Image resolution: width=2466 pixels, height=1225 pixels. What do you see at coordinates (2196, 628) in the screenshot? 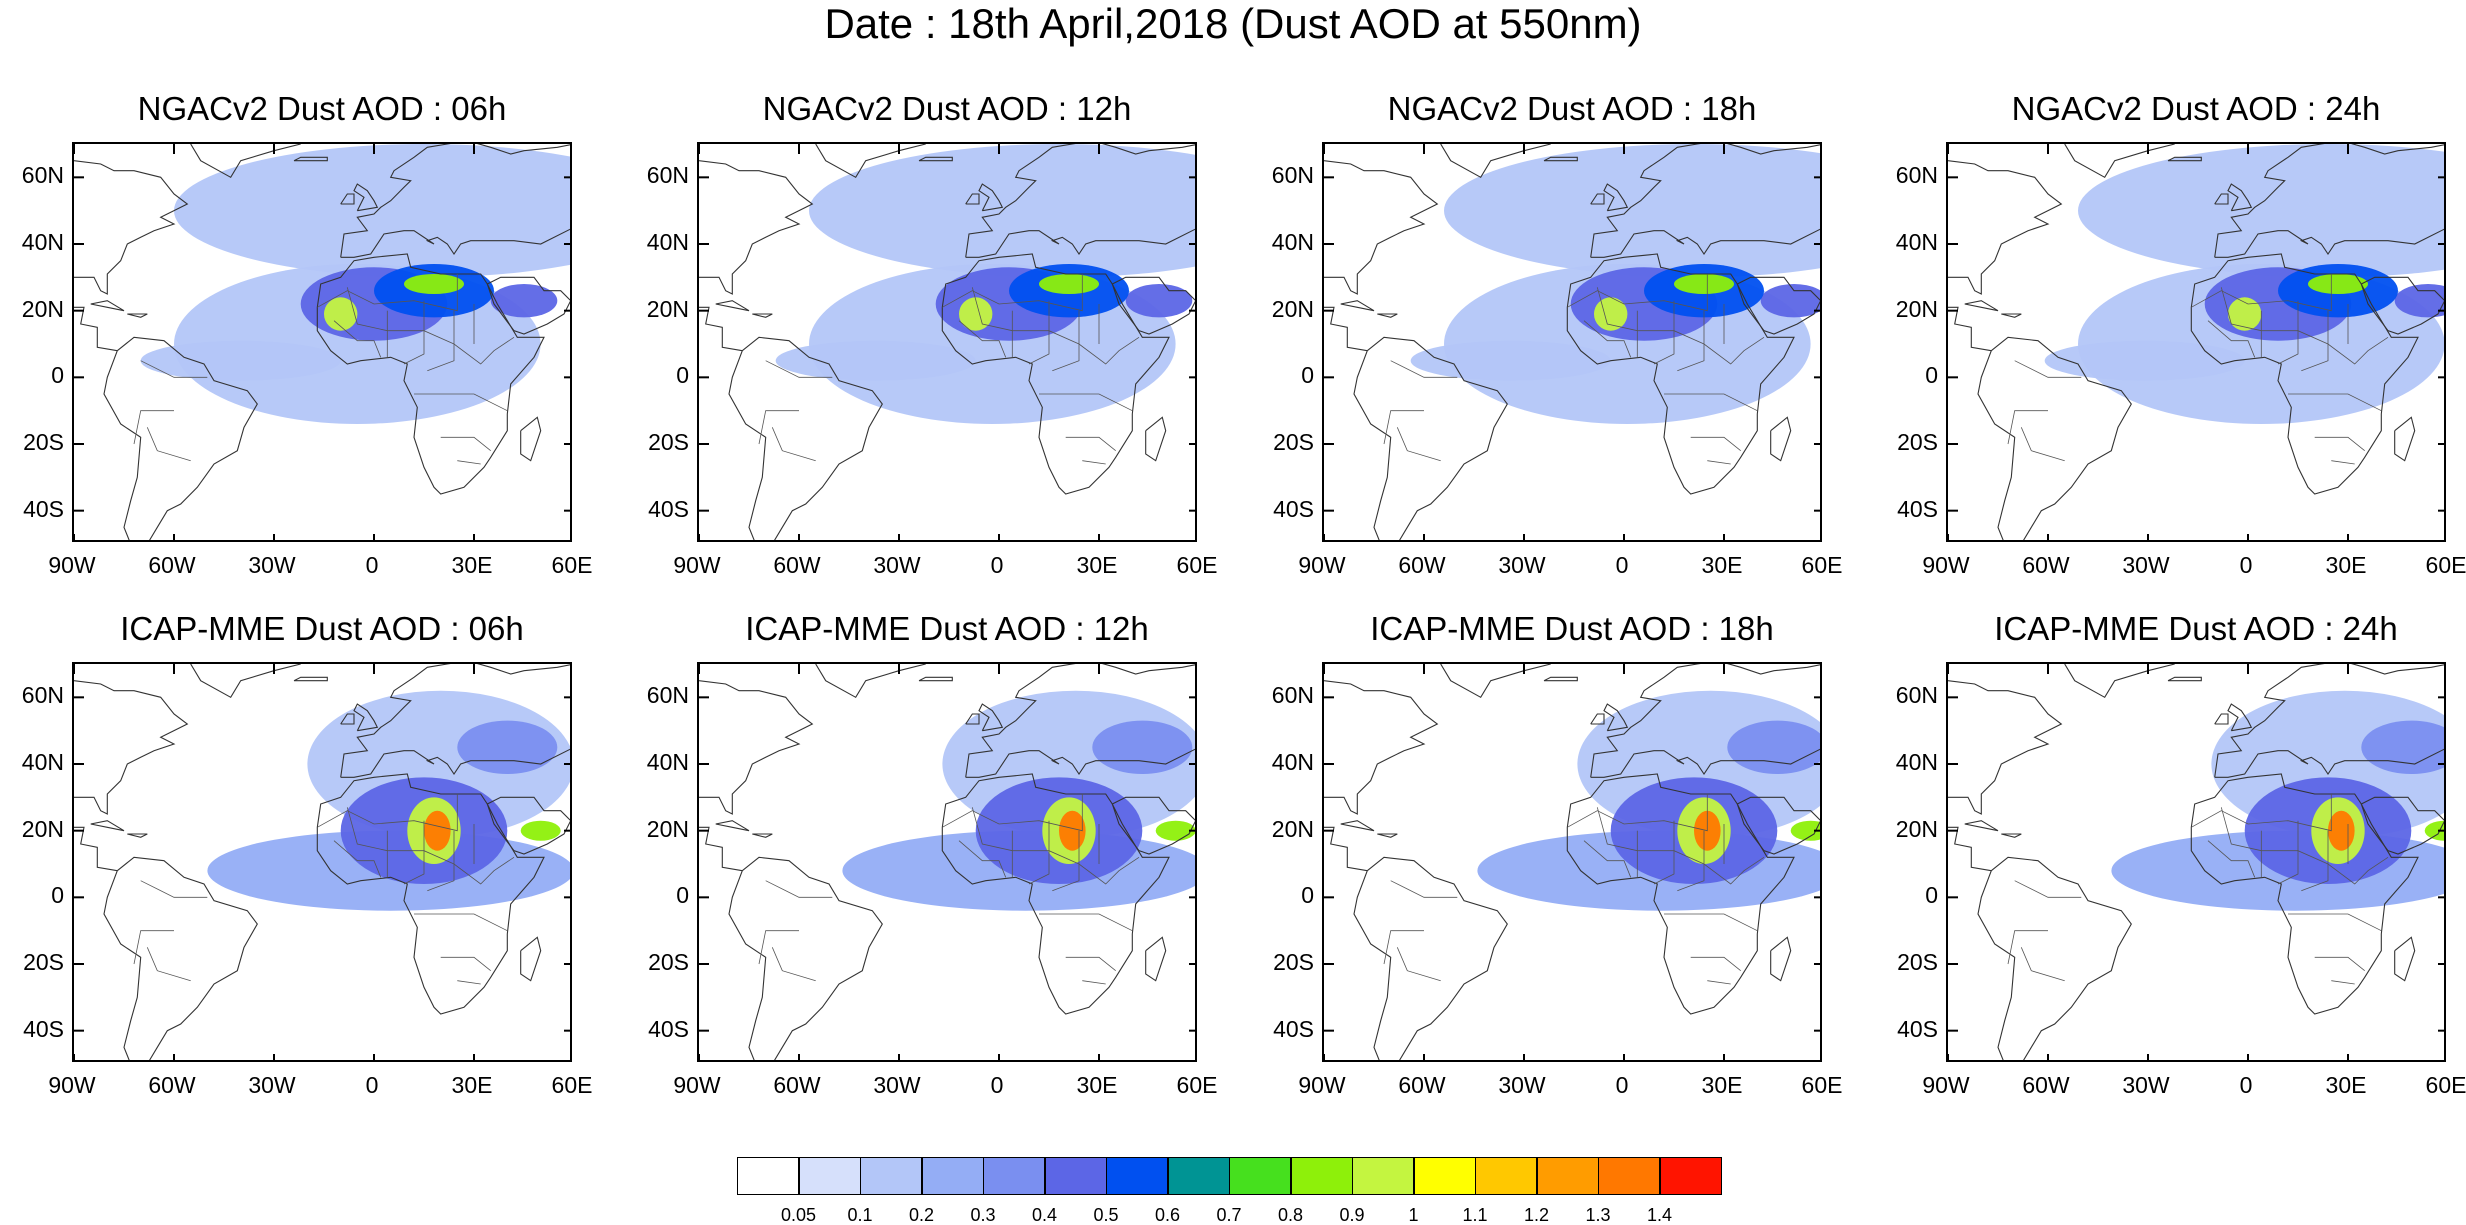
I see `panel-title: ICAP-MME Dust AOD : 24h` at bounding box center [2196, 628].